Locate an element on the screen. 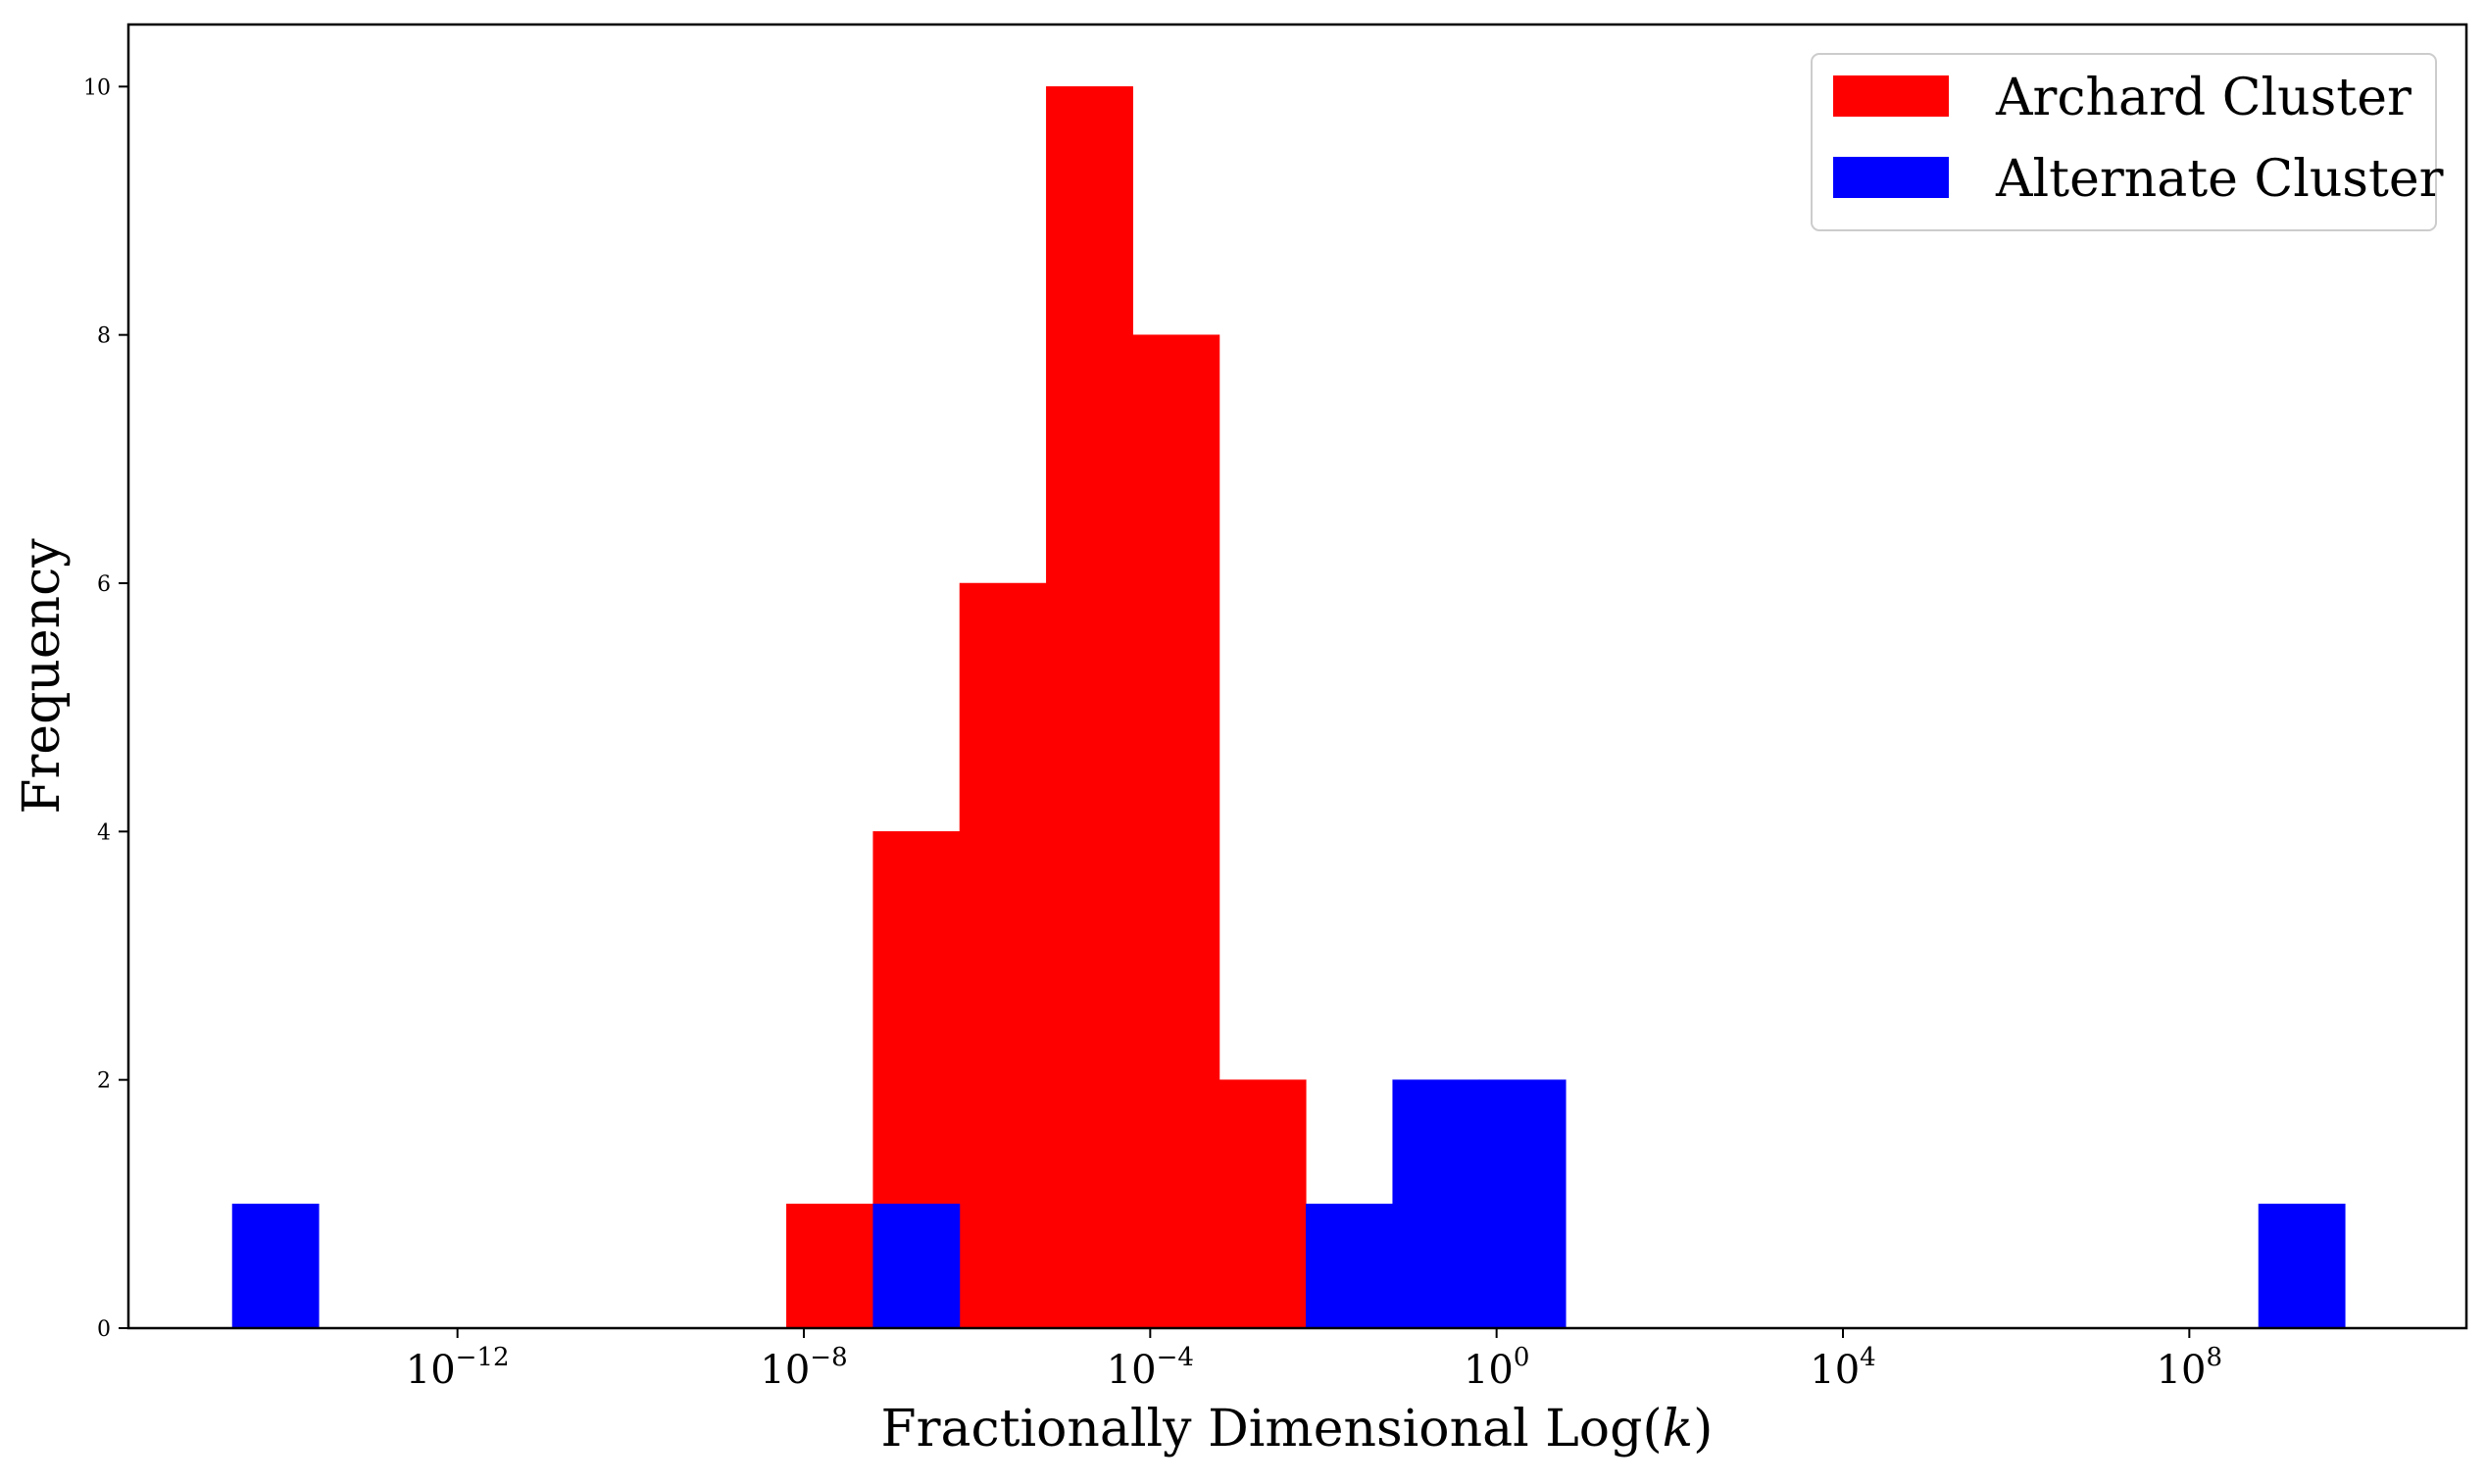 This screenshot has width=2487, height=1484. y-tick-label: 2 is located at coordinates (104, 1081).